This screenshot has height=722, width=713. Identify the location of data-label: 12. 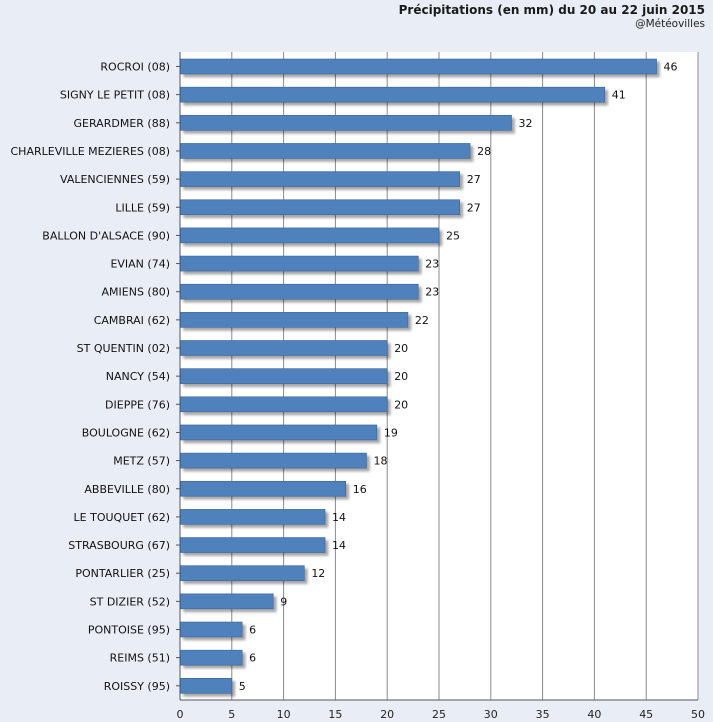
(318, 573).